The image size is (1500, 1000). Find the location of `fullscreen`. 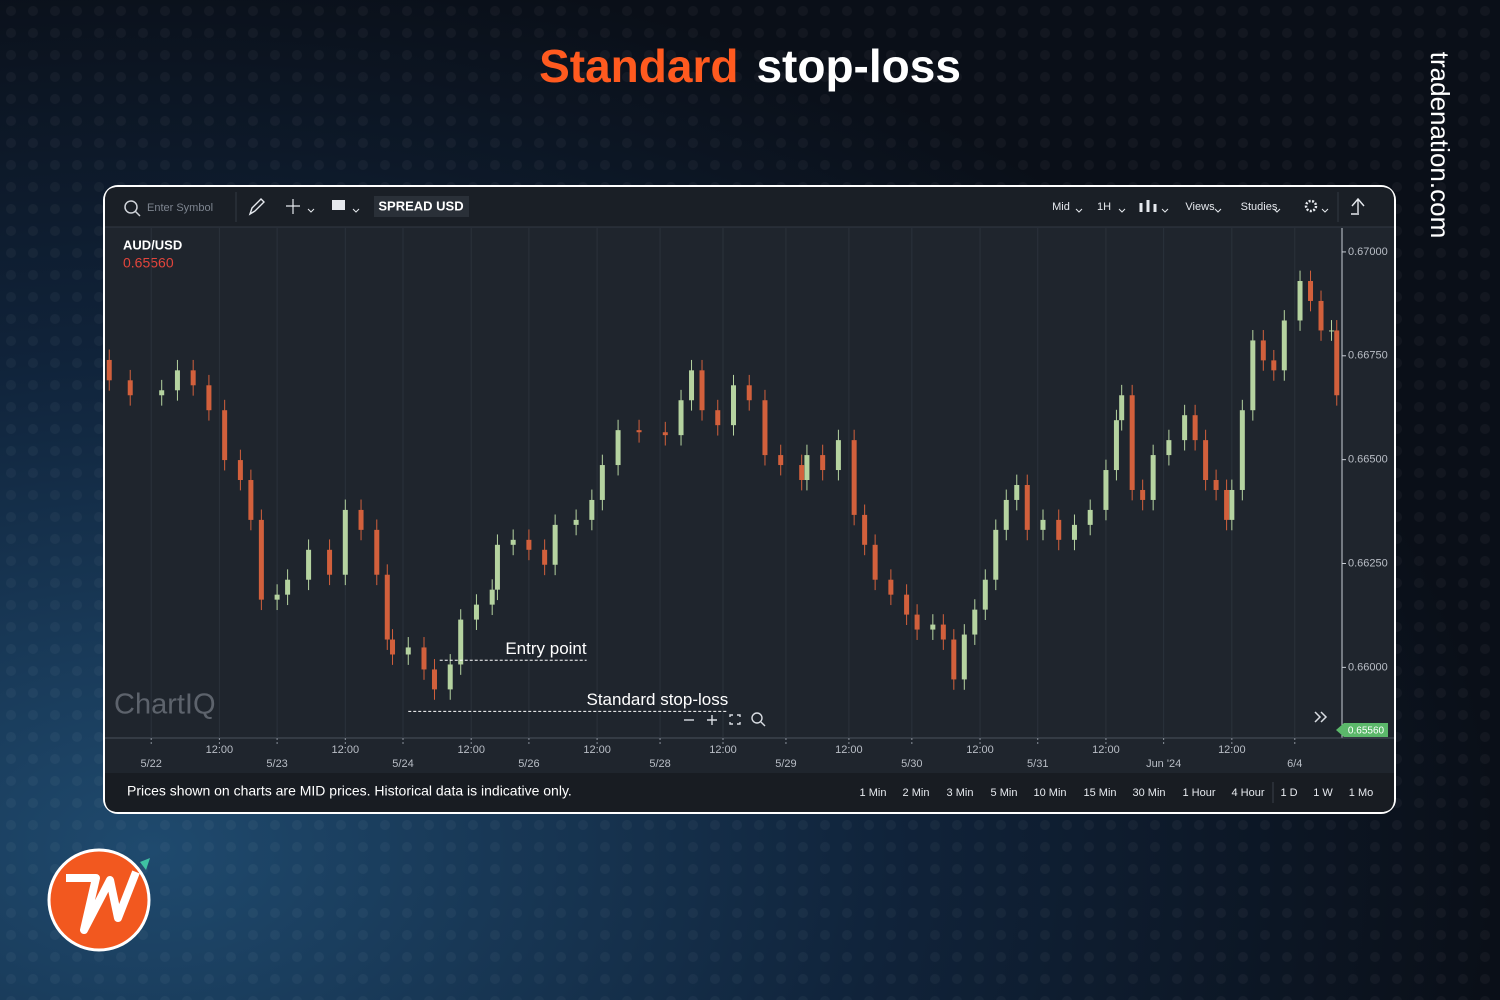

fullscreen is located at coordinates (735, 719).